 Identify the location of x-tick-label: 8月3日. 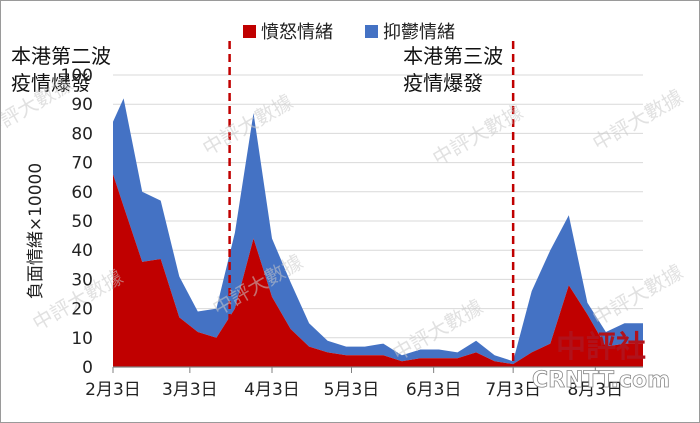
(595, 390).